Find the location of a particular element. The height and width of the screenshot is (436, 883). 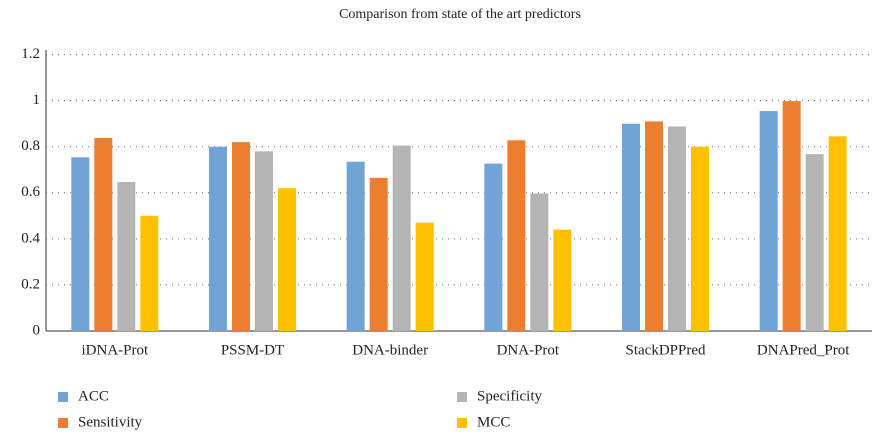

y-tick-label: 1.2 is located at coordinates (30, 54).